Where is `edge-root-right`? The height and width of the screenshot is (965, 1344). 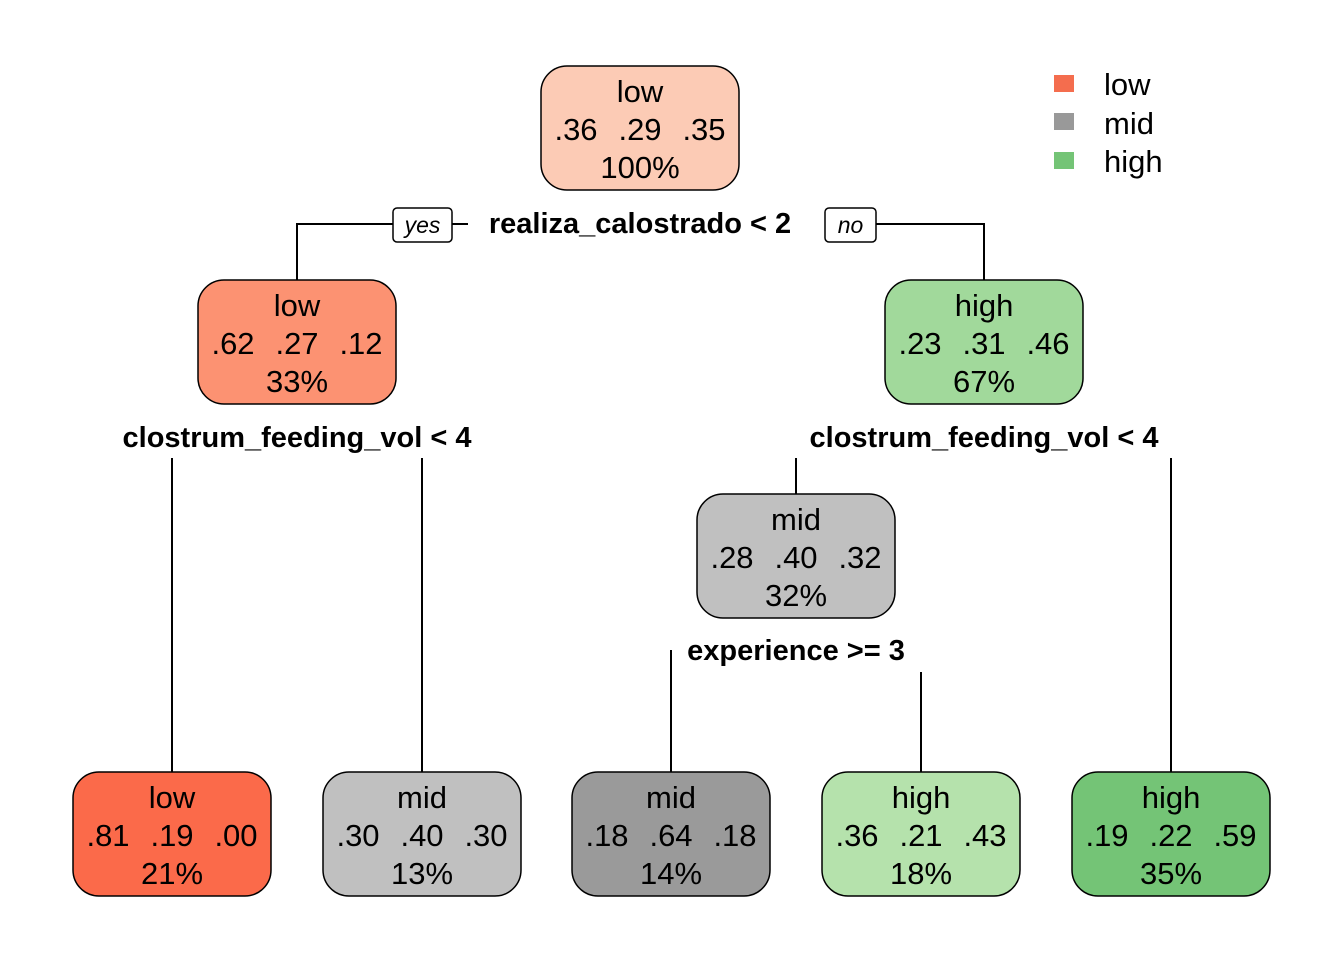
edge-root-right is located at coordinates (930, 251).